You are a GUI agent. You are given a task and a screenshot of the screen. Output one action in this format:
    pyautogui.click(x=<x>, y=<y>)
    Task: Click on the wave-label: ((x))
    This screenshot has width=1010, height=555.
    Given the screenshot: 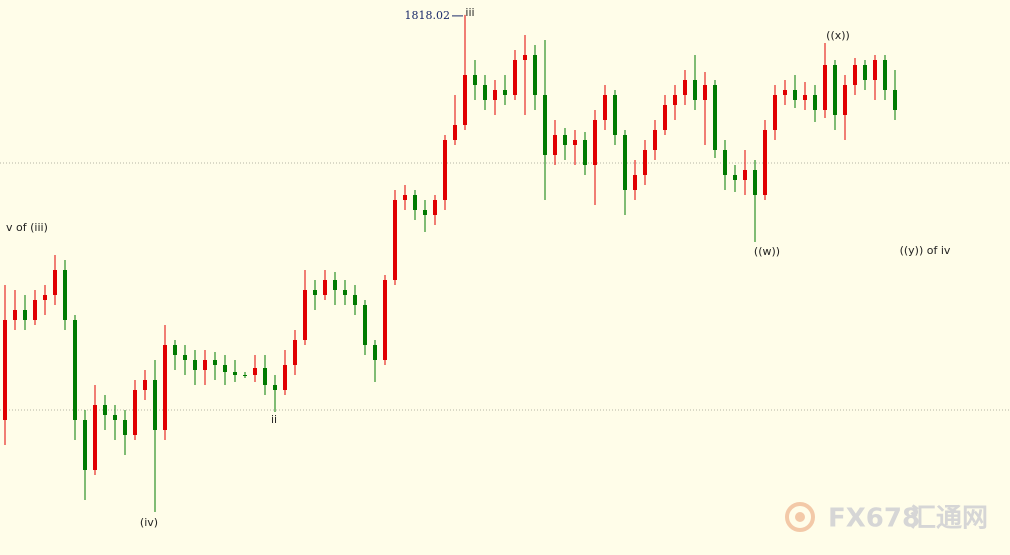 What is the action you would take?
    pyautogui.click(x=838, y=35)
    